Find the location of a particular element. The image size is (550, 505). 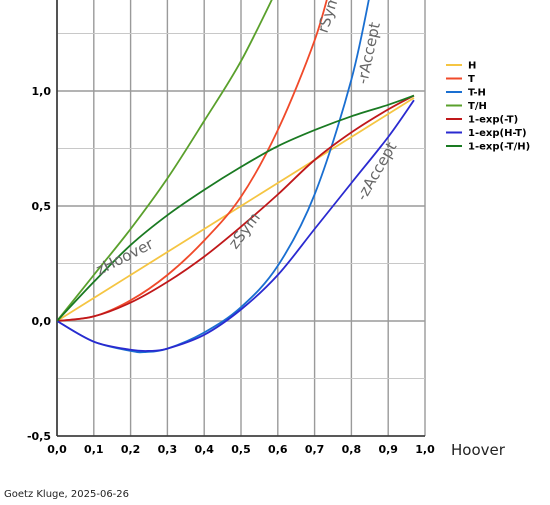

annotation-label: zSym is located at coordinates (244, 230).